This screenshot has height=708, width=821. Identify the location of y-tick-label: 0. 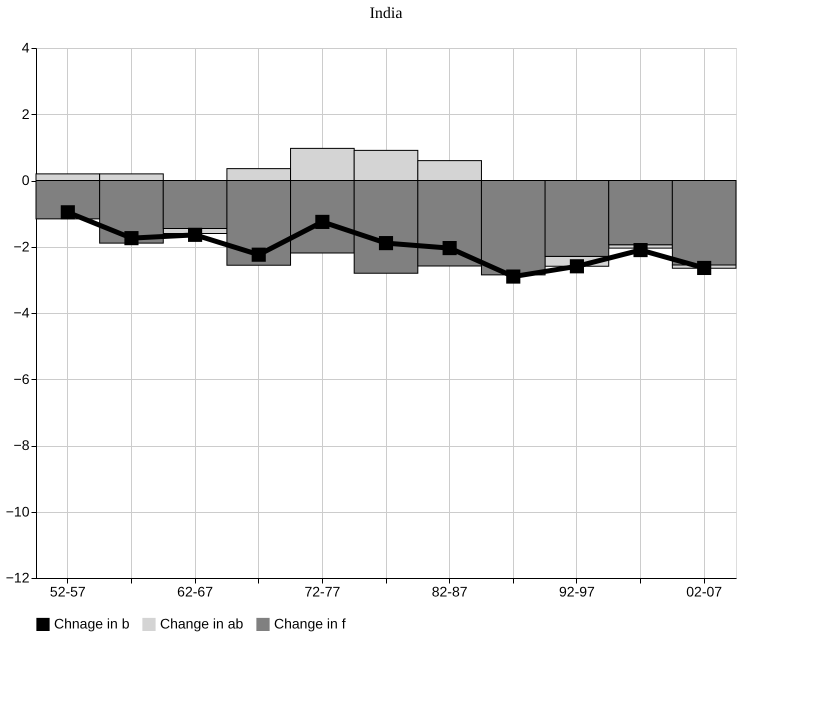
(26, 180).